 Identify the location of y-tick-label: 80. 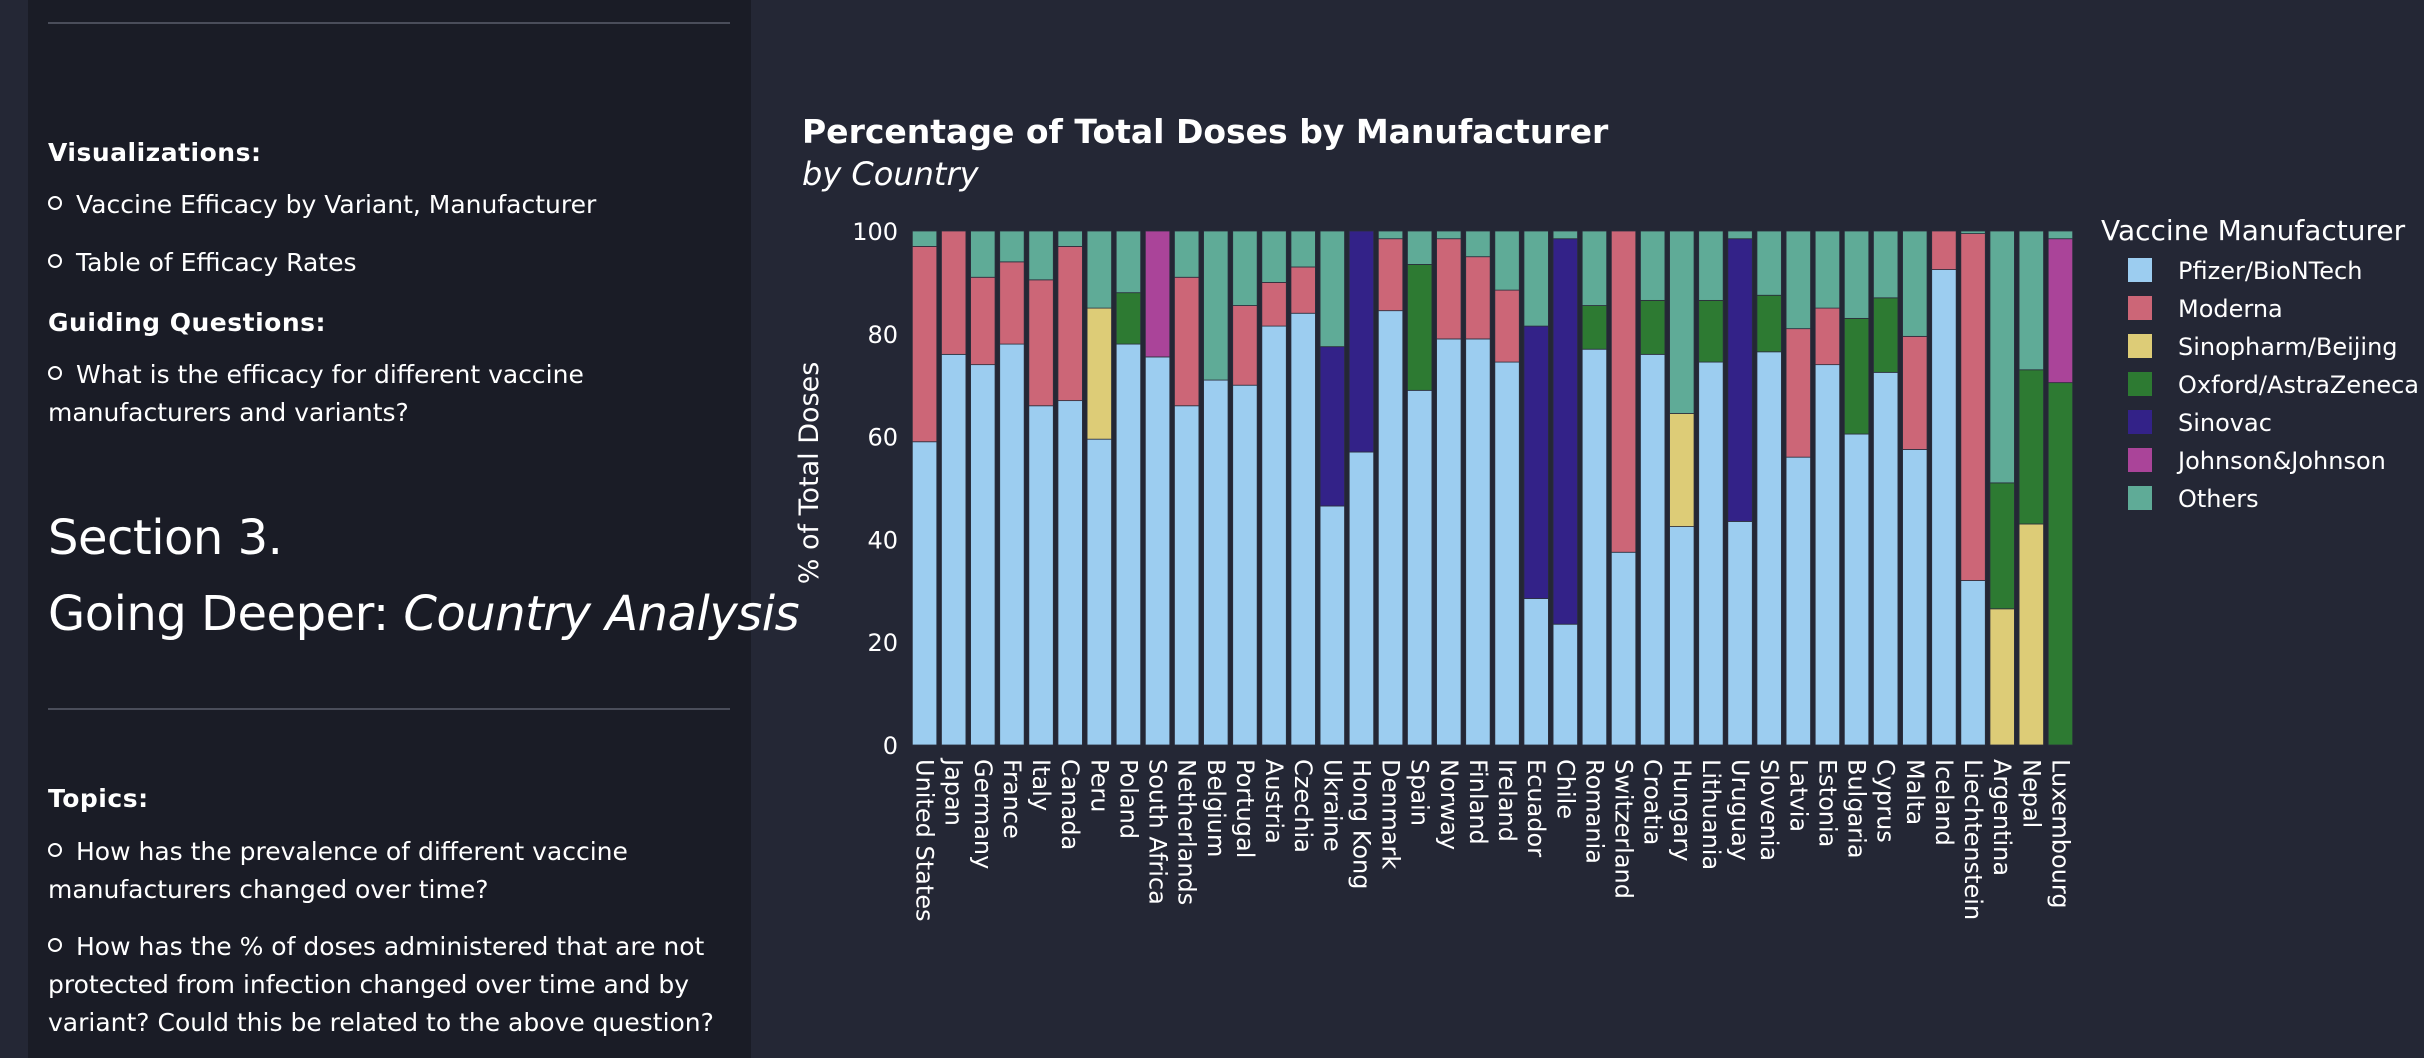
(882, 335).